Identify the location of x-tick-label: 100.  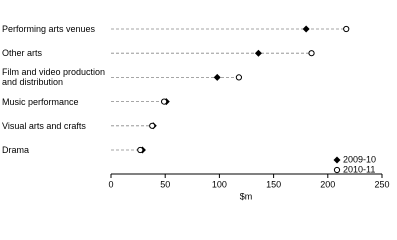
(219, 184).